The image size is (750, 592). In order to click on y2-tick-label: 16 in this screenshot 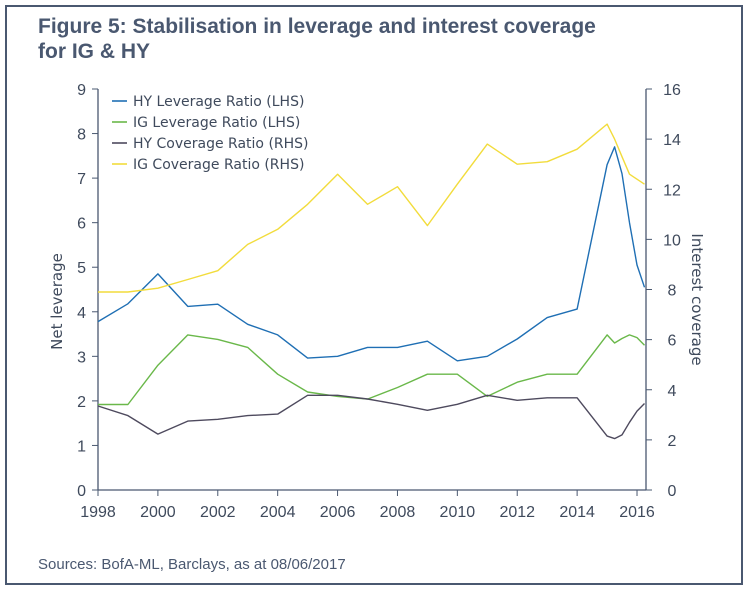, I will do `click(672, 90)`.